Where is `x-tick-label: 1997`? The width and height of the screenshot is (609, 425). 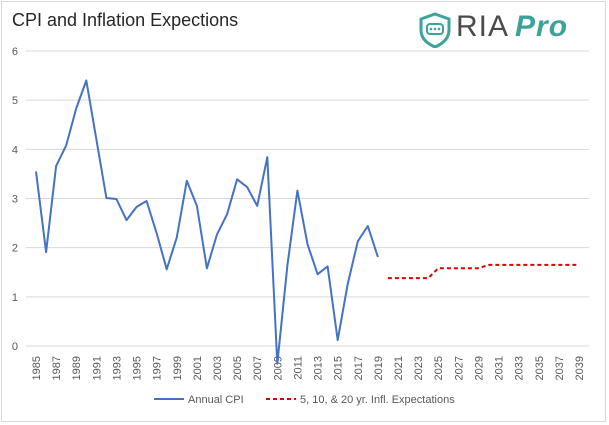
x-tick-label: 1997 is located at coordinates (158, 368).